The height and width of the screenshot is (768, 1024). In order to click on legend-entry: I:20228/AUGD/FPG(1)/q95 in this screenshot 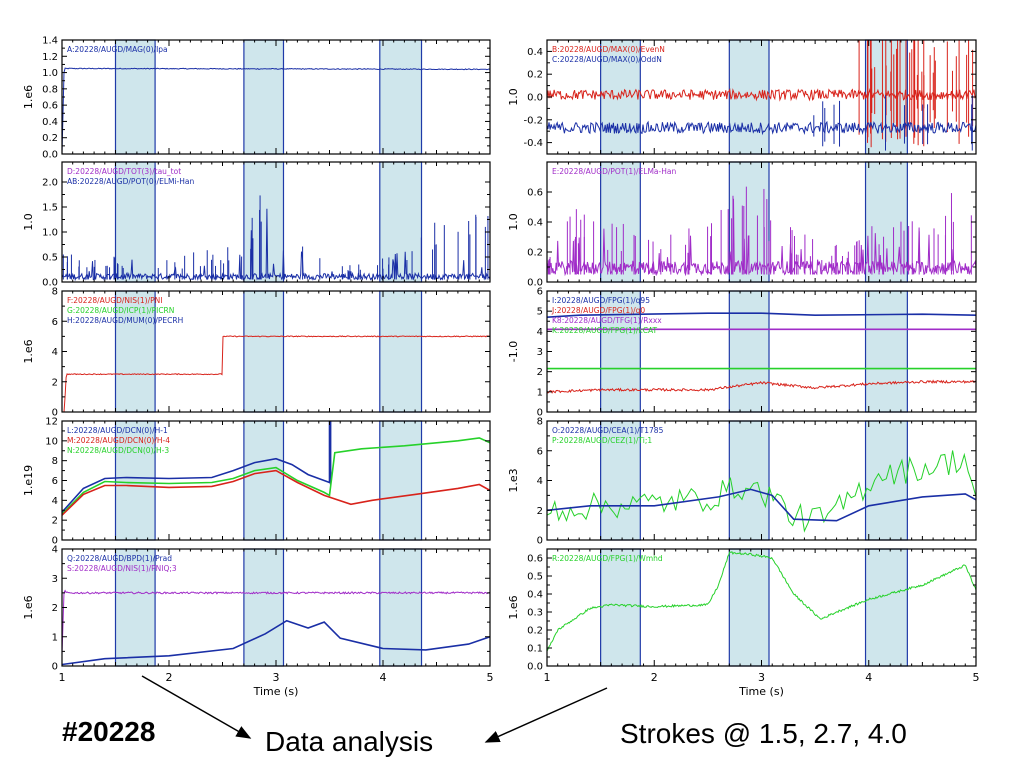, I will do `click(601, 300)`.